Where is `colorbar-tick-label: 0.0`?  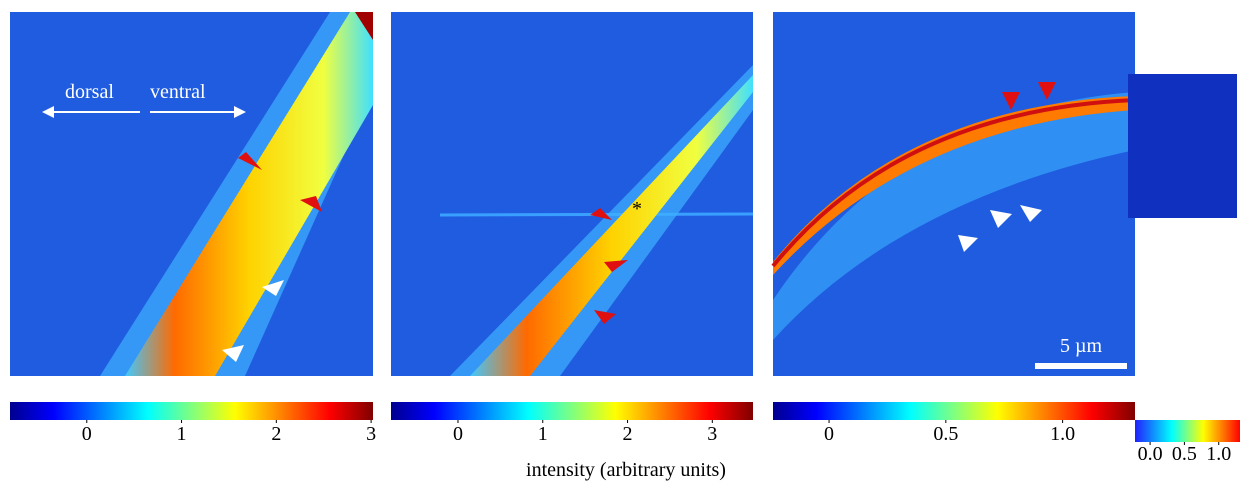 colorbar-tick-label: 0.0 is located at coordinates (1150, 454).